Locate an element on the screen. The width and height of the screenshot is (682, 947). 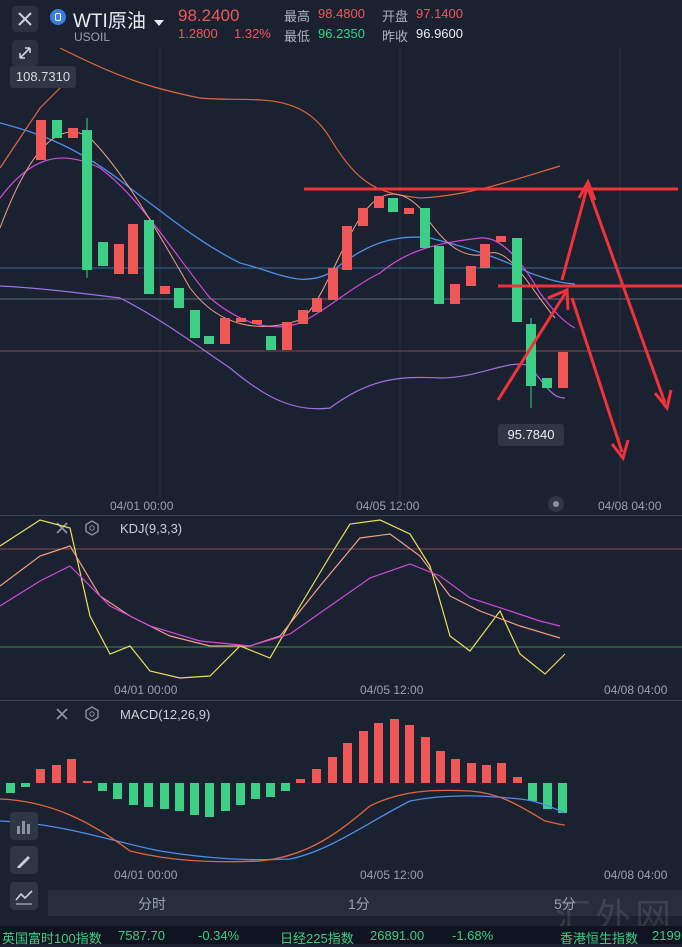
prev-close-value: 96.9600 is located at coordinates (439, 33).